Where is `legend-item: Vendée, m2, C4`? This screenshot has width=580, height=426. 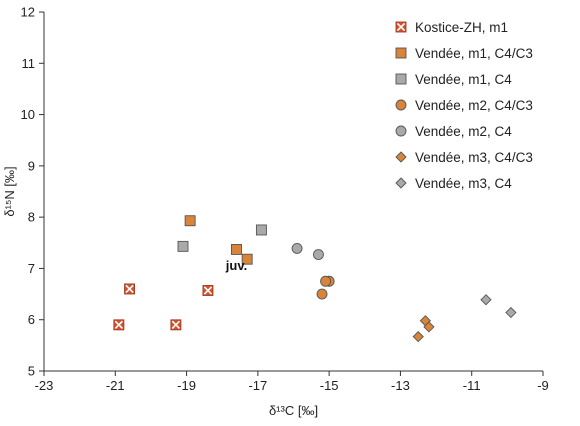 legend-item: Vendée, m2, C4 is located at coordinates (453, 131).